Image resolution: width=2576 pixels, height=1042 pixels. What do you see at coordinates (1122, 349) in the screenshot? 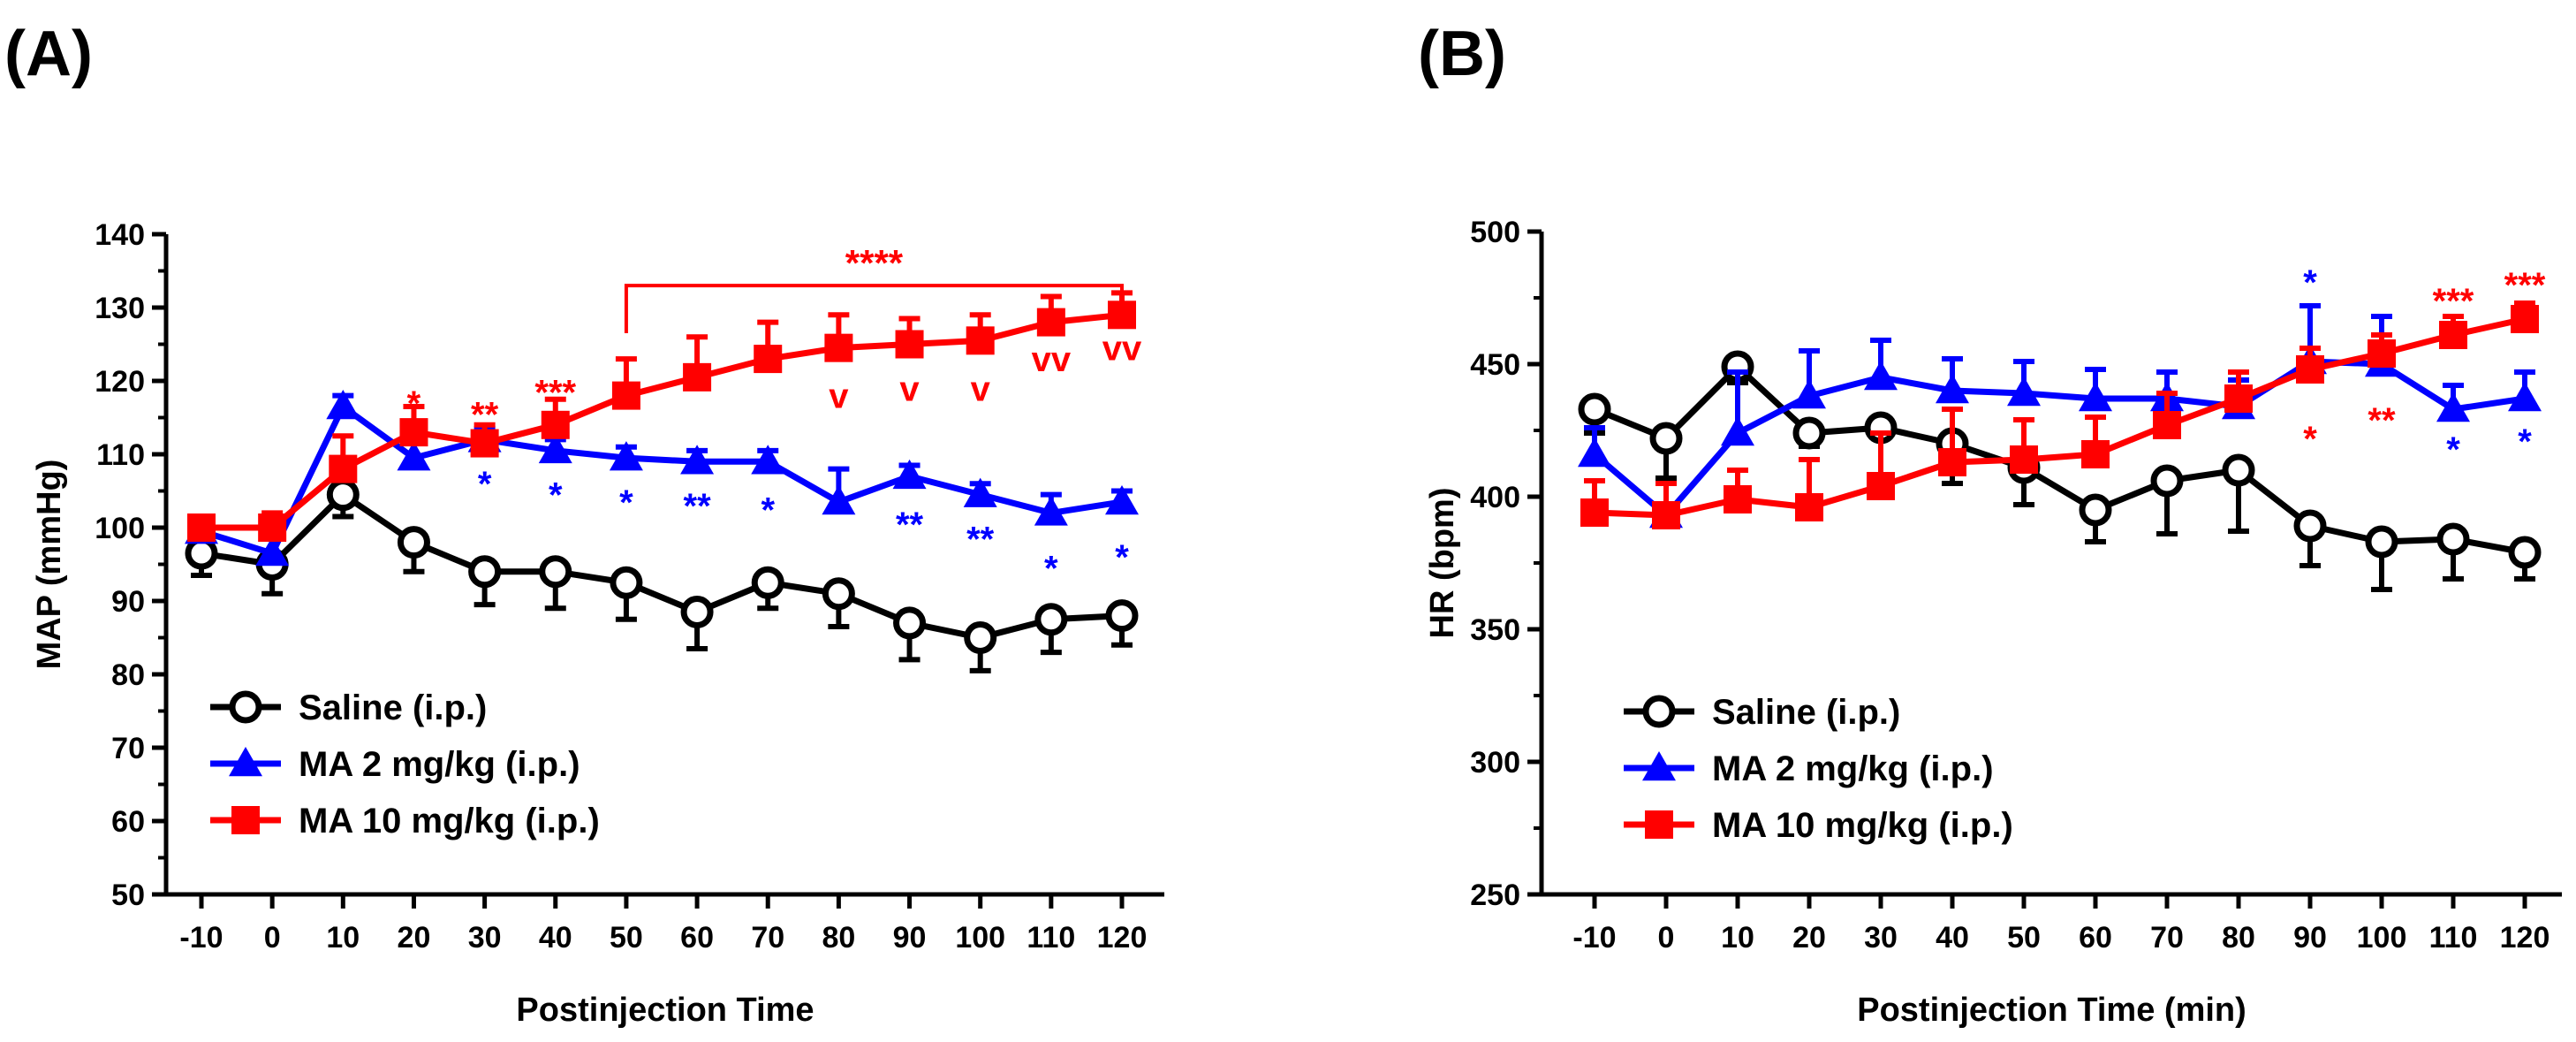
I see `significance-marker: vv` at bounding box center [1122, 349].